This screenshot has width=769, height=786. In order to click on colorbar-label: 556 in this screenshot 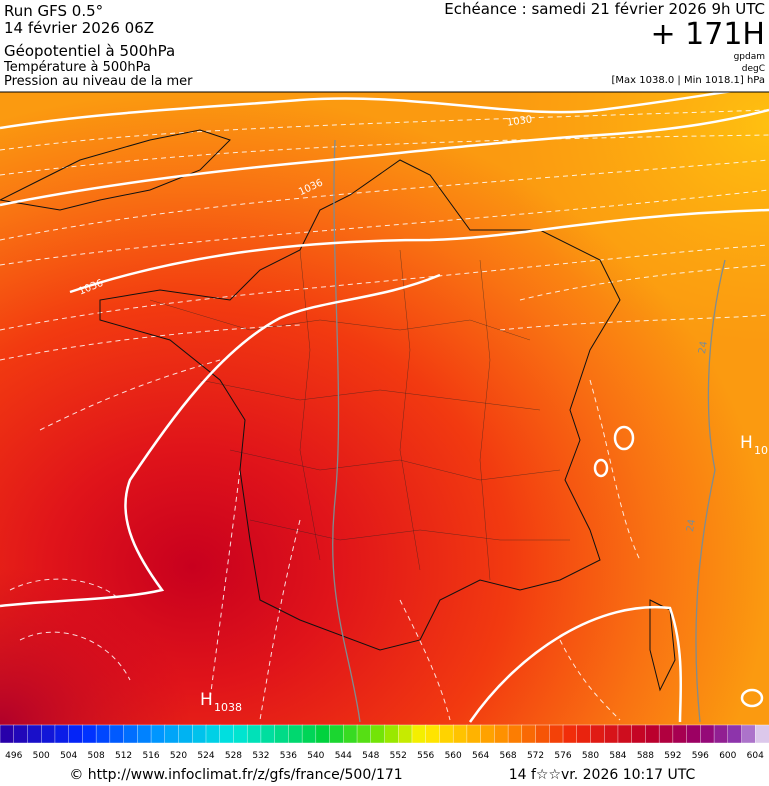, I will do `click(425, 756)`.